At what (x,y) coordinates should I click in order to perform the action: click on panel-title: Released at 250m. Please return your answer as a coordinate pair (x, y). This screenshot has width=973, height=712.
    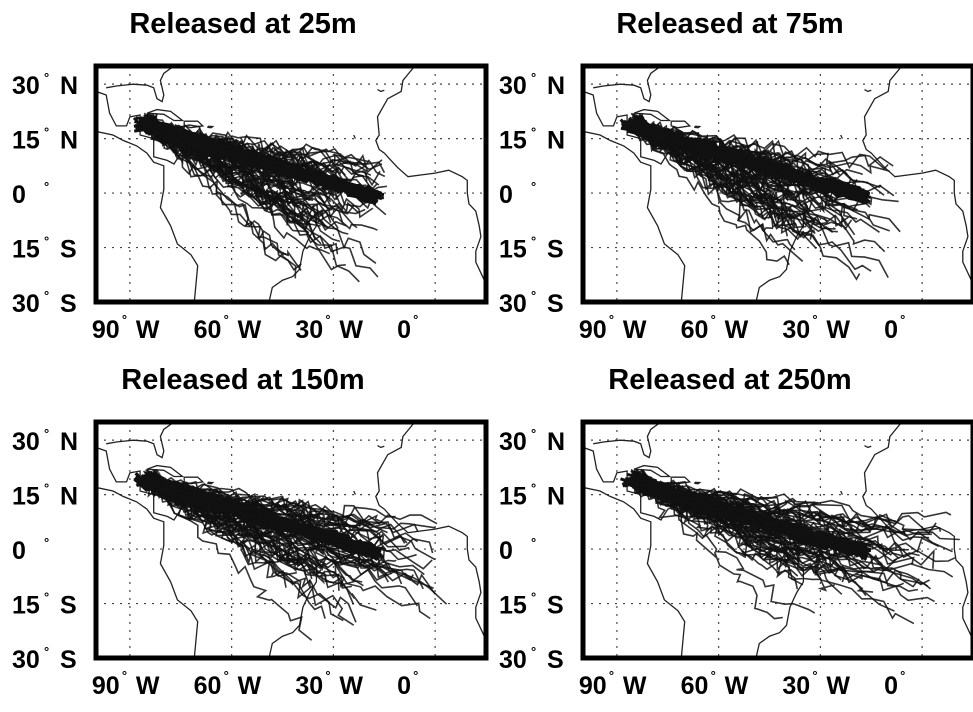
    Looking at the image, I should click on (730, 380).